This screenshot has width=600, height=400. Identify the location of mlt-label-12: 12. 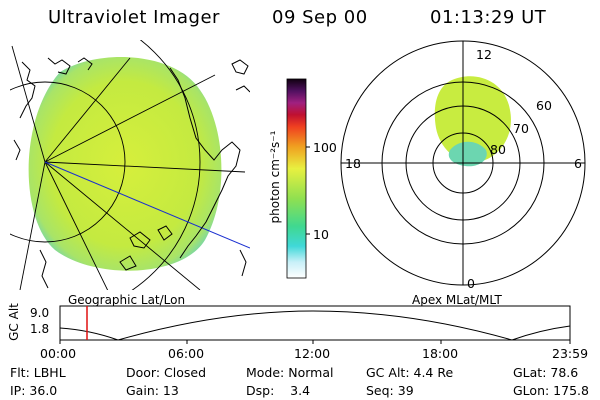
(484, 54).